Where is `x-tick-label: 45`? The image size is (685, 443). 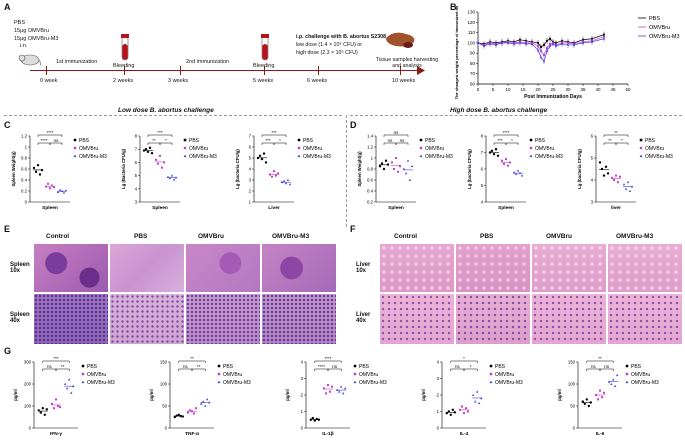
x-tick-label: 45 is located at coordinates (613, 89).